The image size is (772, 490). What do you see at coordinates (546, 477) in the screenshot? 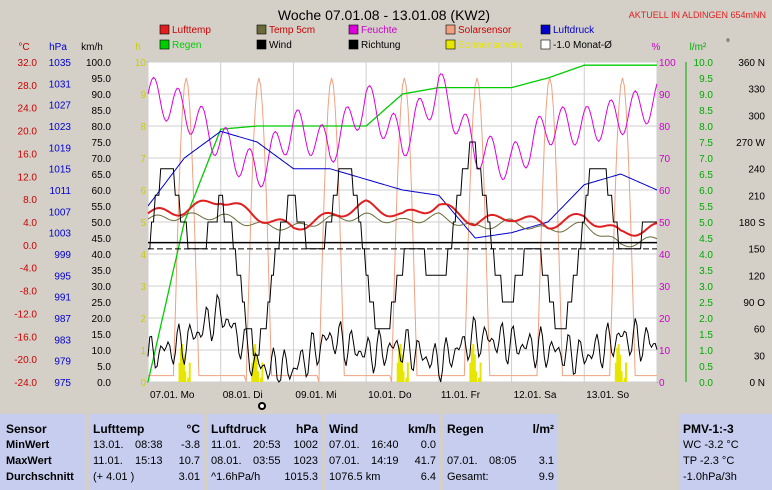
I see `regen-total-value: 9.9` at bounding box center [546, 477].